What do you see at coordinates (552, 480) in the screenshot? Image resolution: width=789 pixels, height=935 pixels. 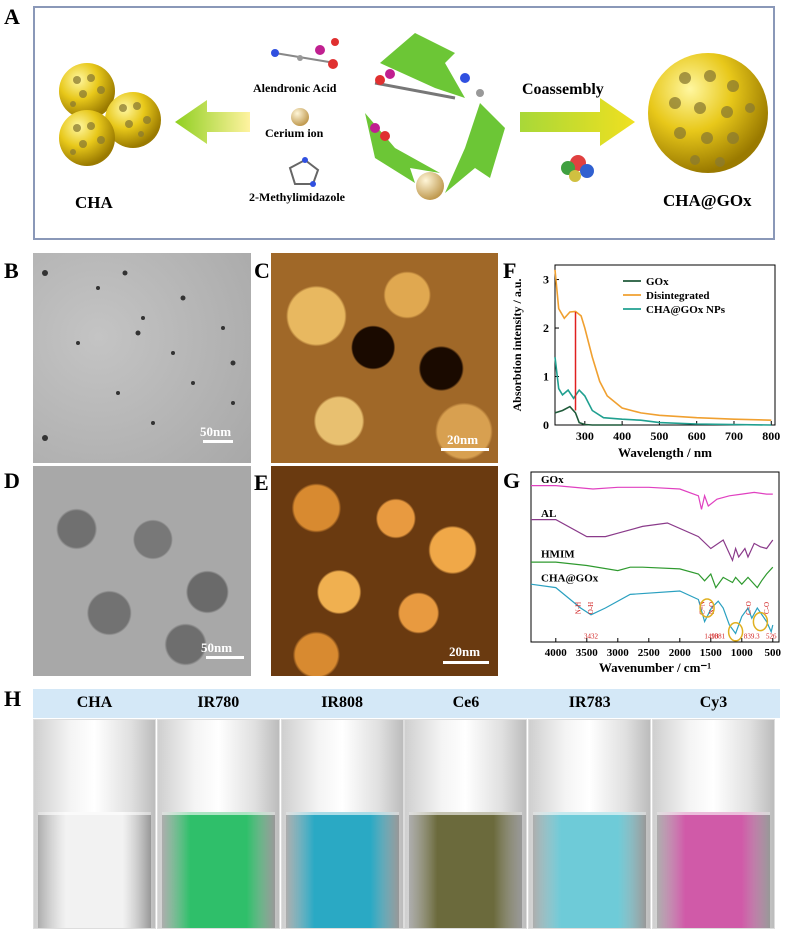 I see `series-label-g: GOx` at bounding box center [552, 480].